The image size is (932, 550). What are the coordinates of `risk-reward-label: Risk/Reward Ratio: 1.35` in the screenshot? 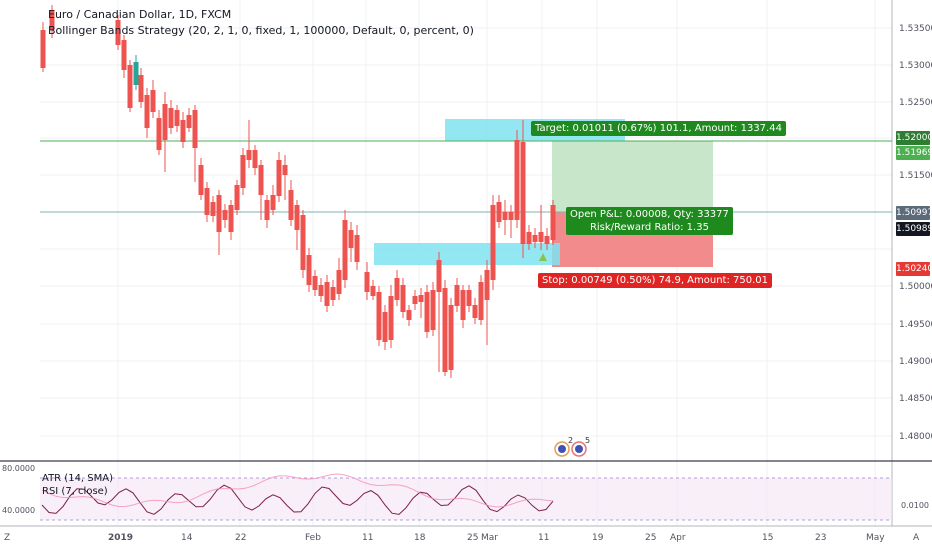 It's located at (649, 227).